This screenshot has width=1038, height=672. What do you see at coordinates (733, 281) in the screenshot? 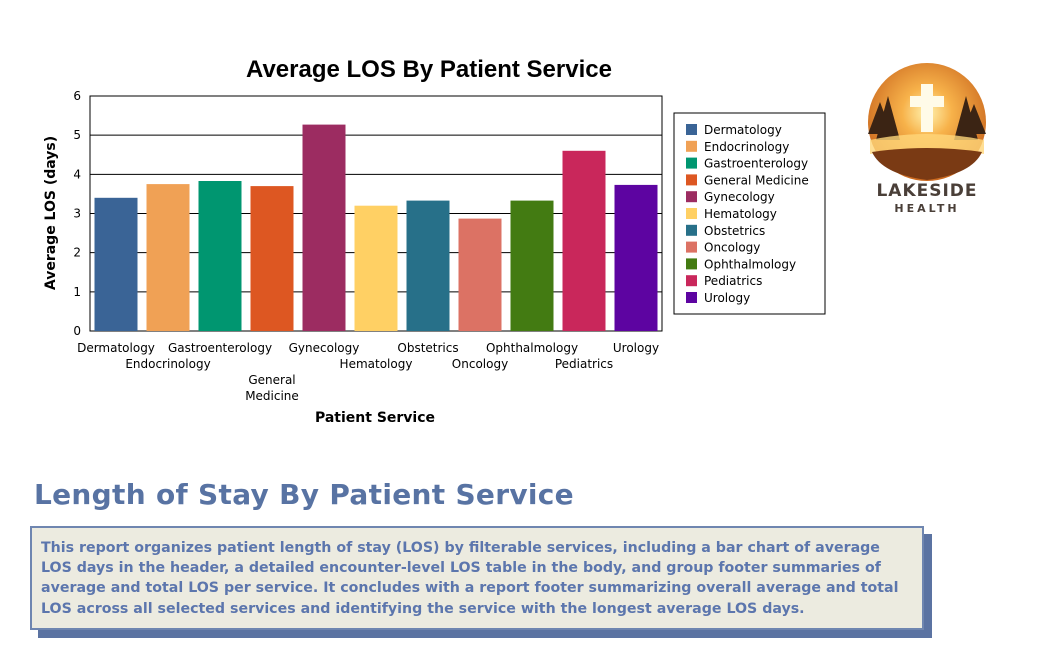
I see `legend-entry: Pediatrics` at bounding box center [733, 281].